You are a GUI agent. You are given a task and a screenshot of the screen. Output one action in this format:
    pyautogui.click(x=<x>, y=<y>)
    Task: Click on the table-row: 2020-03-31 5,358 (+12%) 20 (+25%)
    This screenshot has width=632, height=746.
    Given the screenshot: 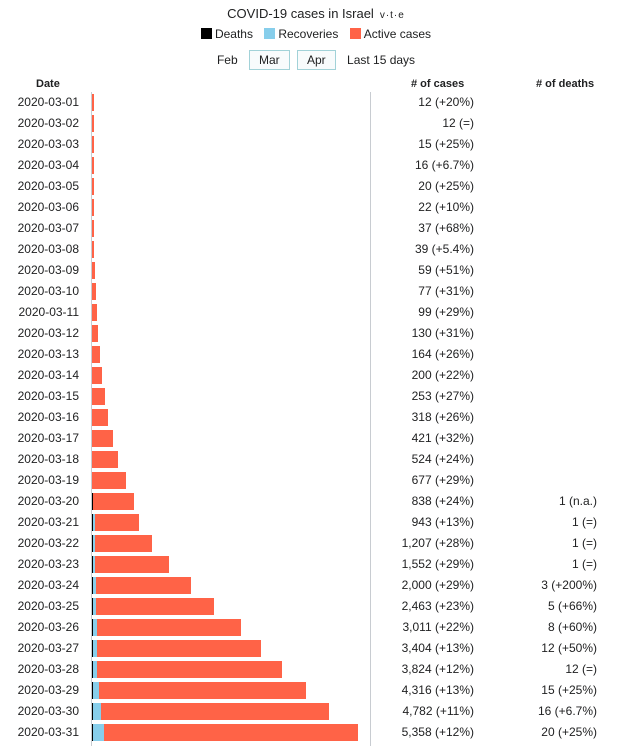 What is the action you would take?
    pyautogui.click(x=316, y=732)
    